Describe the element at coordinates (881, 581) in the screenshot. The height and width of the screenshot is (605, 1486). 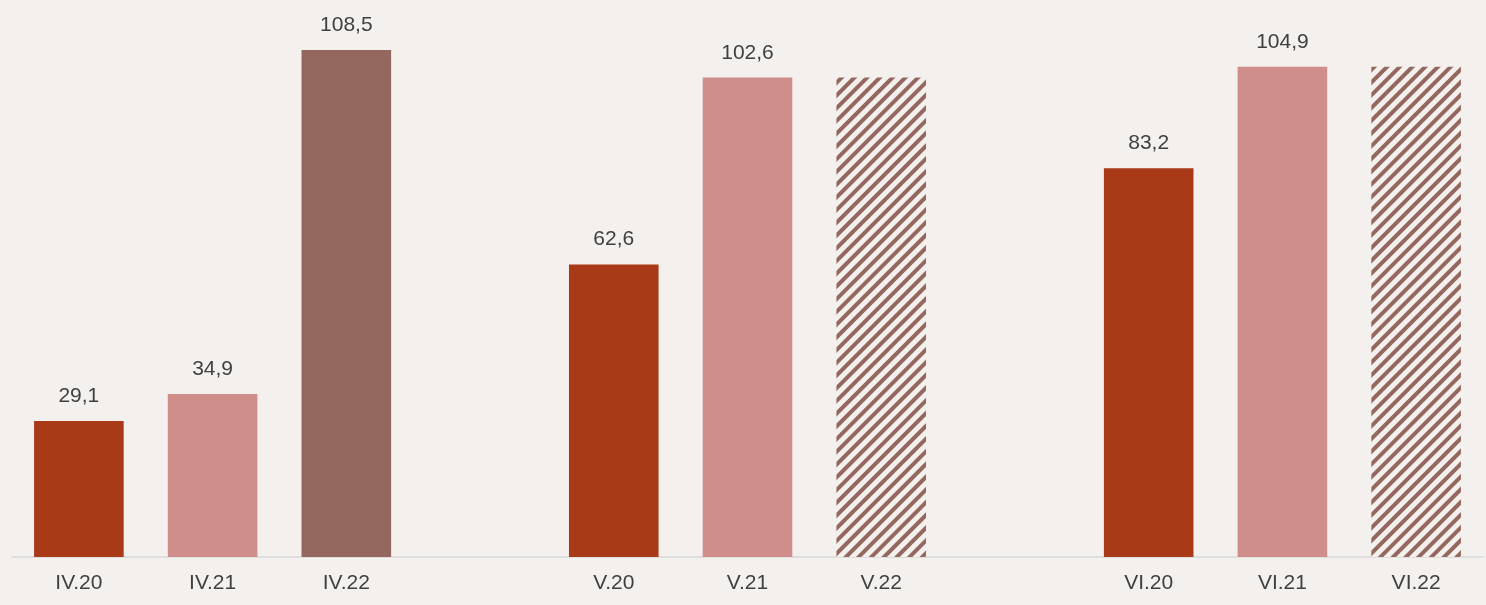
I see `x-tick-label: V.22` at that location.